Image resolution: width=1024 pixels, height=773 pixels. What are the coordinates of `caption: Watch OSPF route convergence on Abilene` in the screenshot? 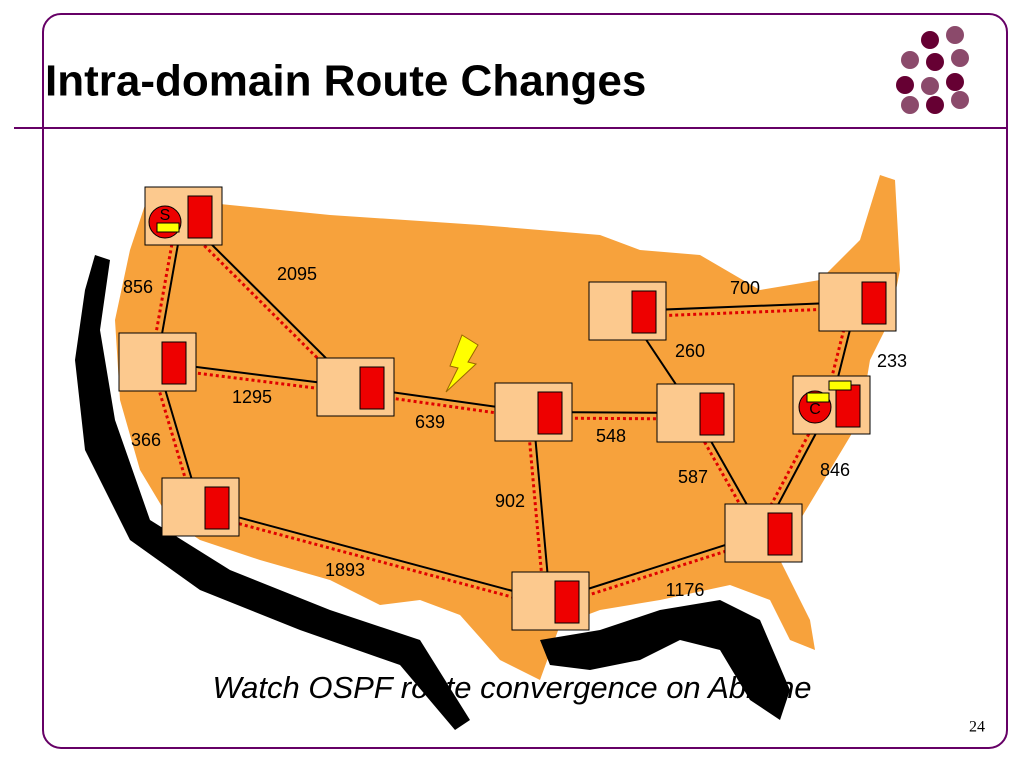 It's located at (511, 687).